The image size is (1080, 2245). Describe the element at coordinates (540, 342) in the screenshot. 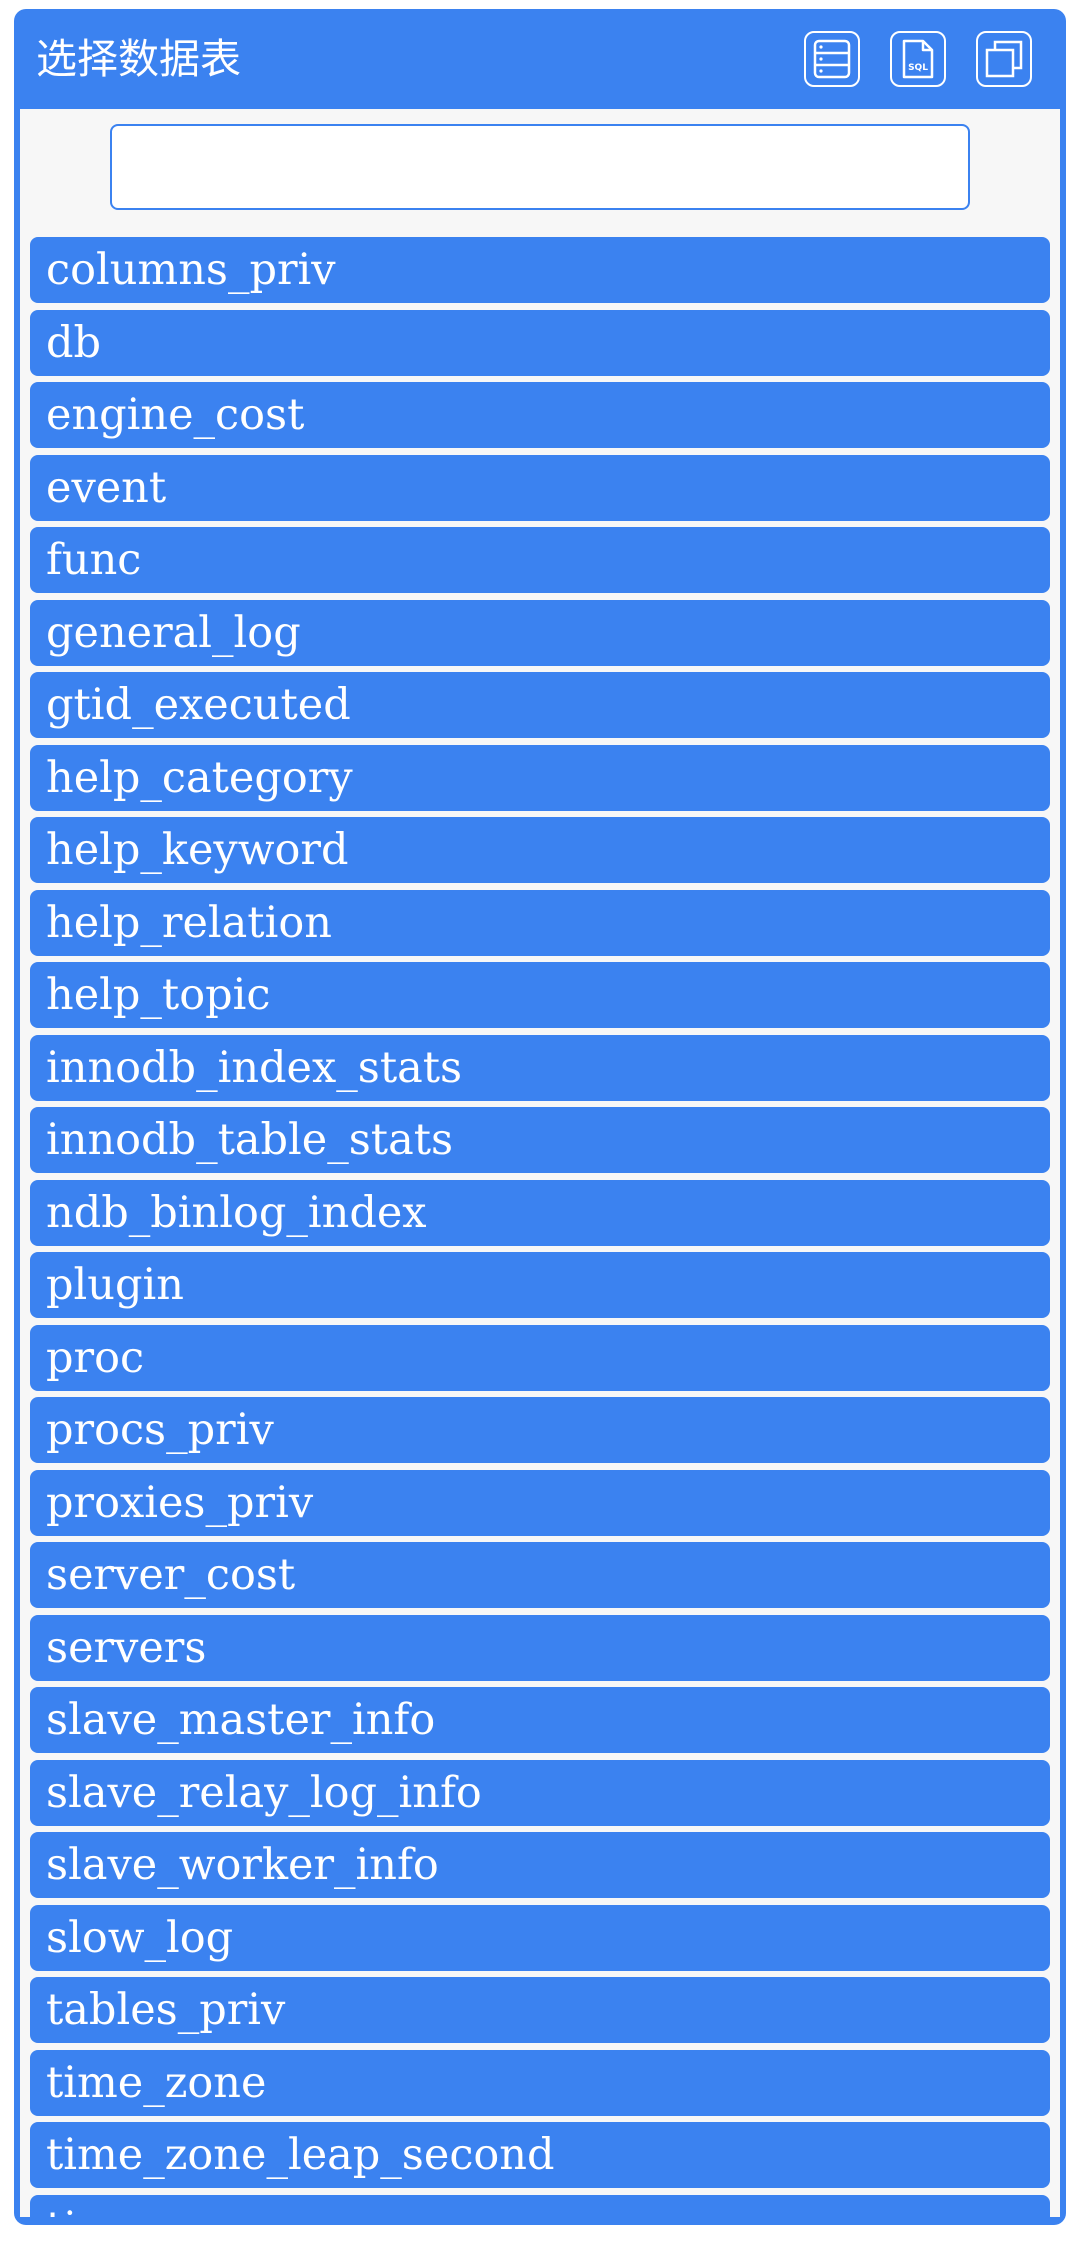

I see `table-item: db` at that location.